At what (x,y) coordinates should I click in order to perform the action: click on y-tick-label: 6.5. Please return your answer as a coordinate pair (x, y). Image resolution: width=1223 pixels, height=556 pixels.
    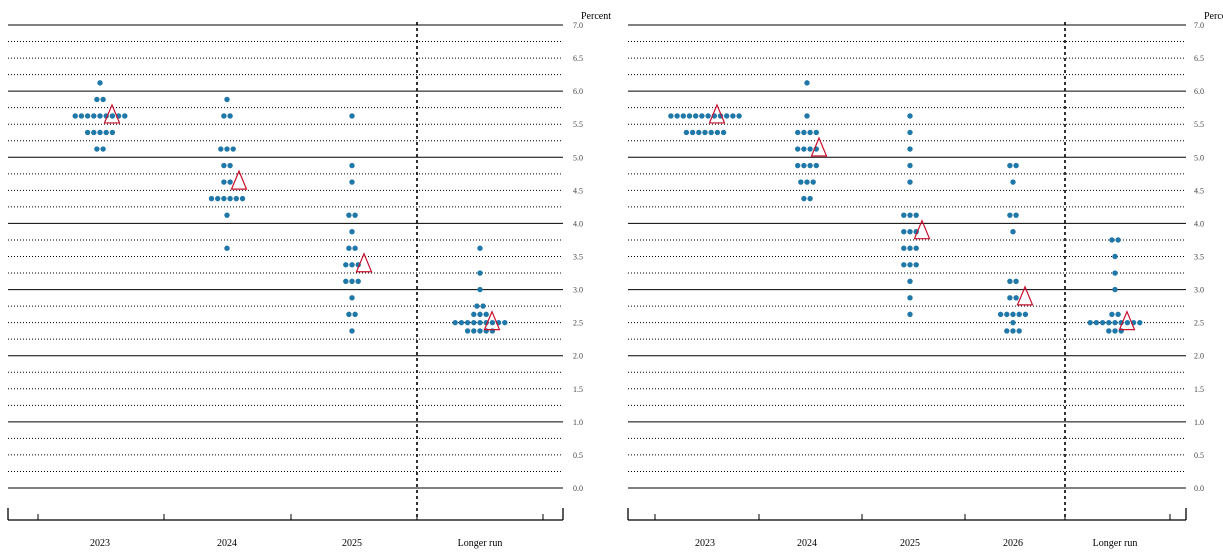
    Looking at the image, I should click on (1199, 58).